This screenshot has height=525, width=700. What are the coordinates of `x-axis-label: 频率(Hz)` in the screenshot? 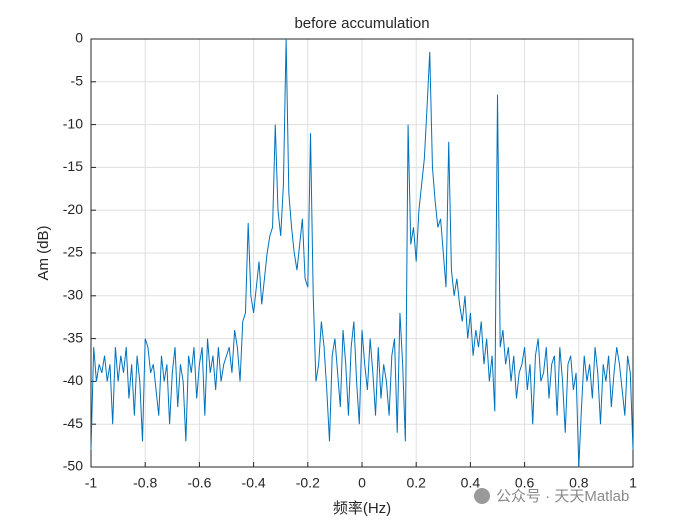 It's located at (362, 508).